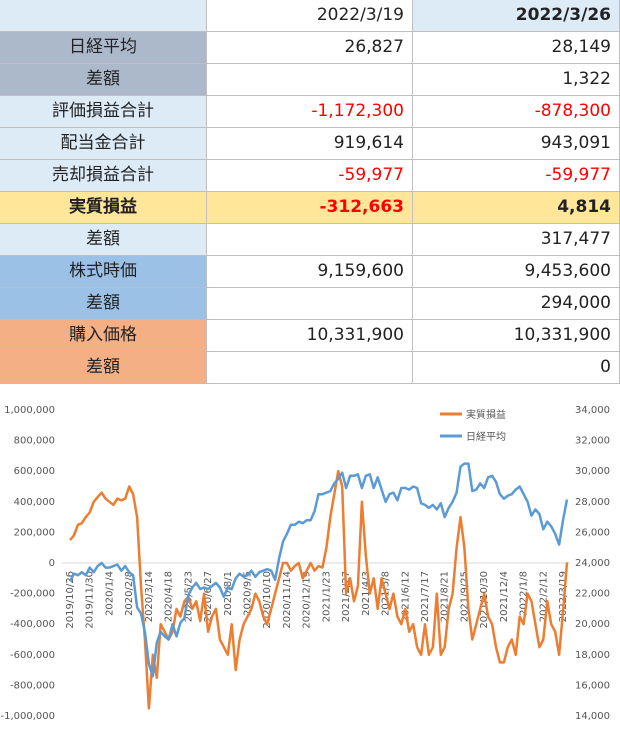 This screenshot has height=735, width=620. Describe the element at coordinates (592, 502) in the screenshot. I see `y2-tick-label: 28,000` at that location.